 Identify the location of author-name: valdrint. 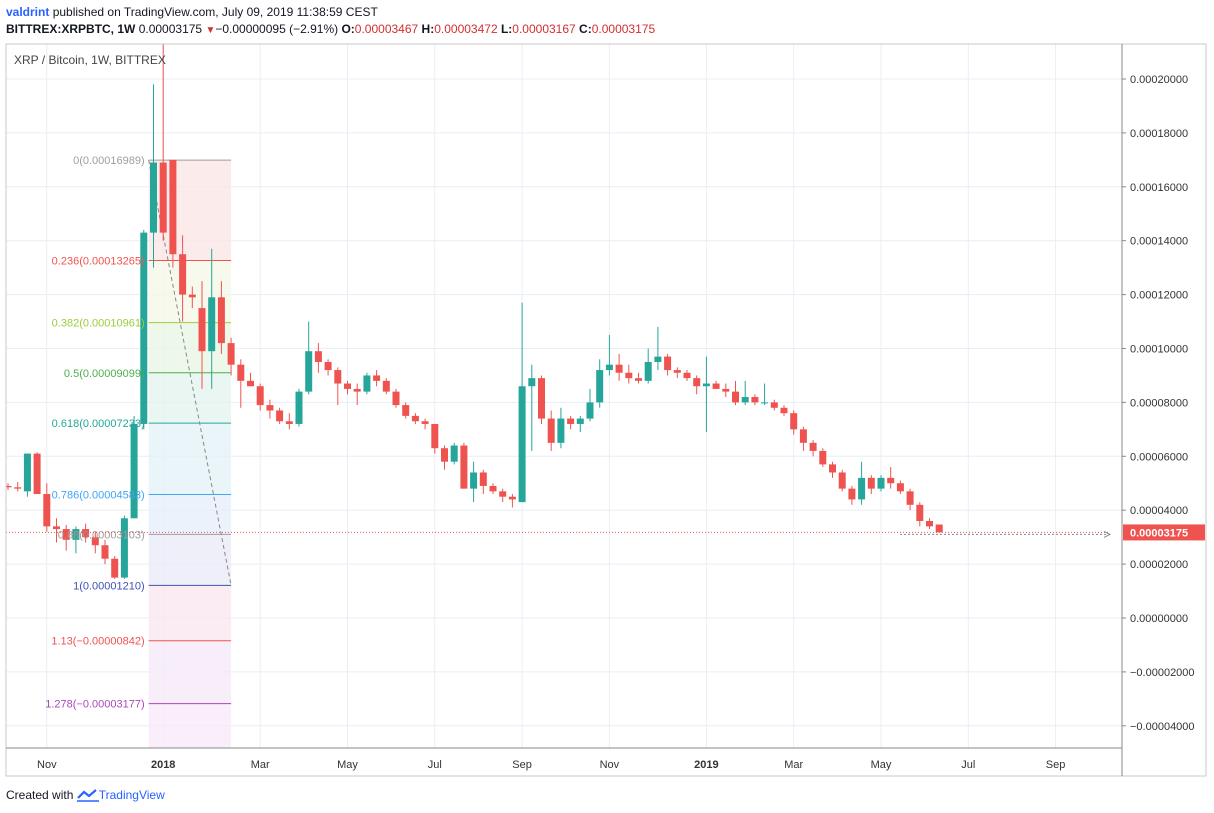
(28, 12).